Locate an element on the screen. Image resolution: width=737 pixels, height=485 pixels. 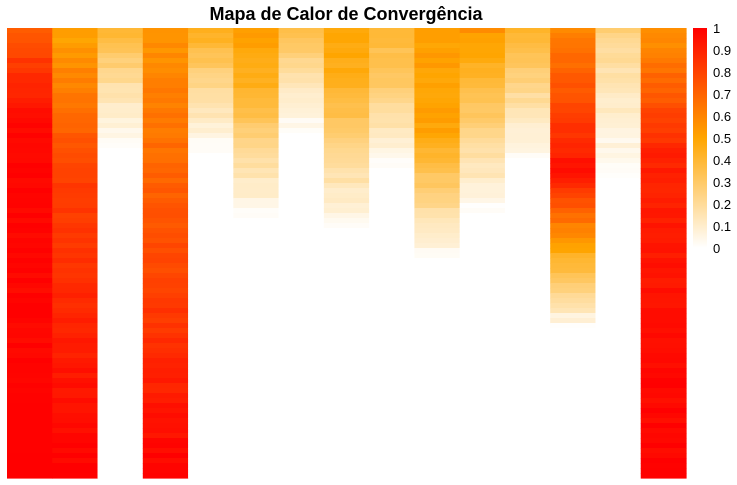
colorbar-tick-label: 0 is located at coordinates (716, 248).